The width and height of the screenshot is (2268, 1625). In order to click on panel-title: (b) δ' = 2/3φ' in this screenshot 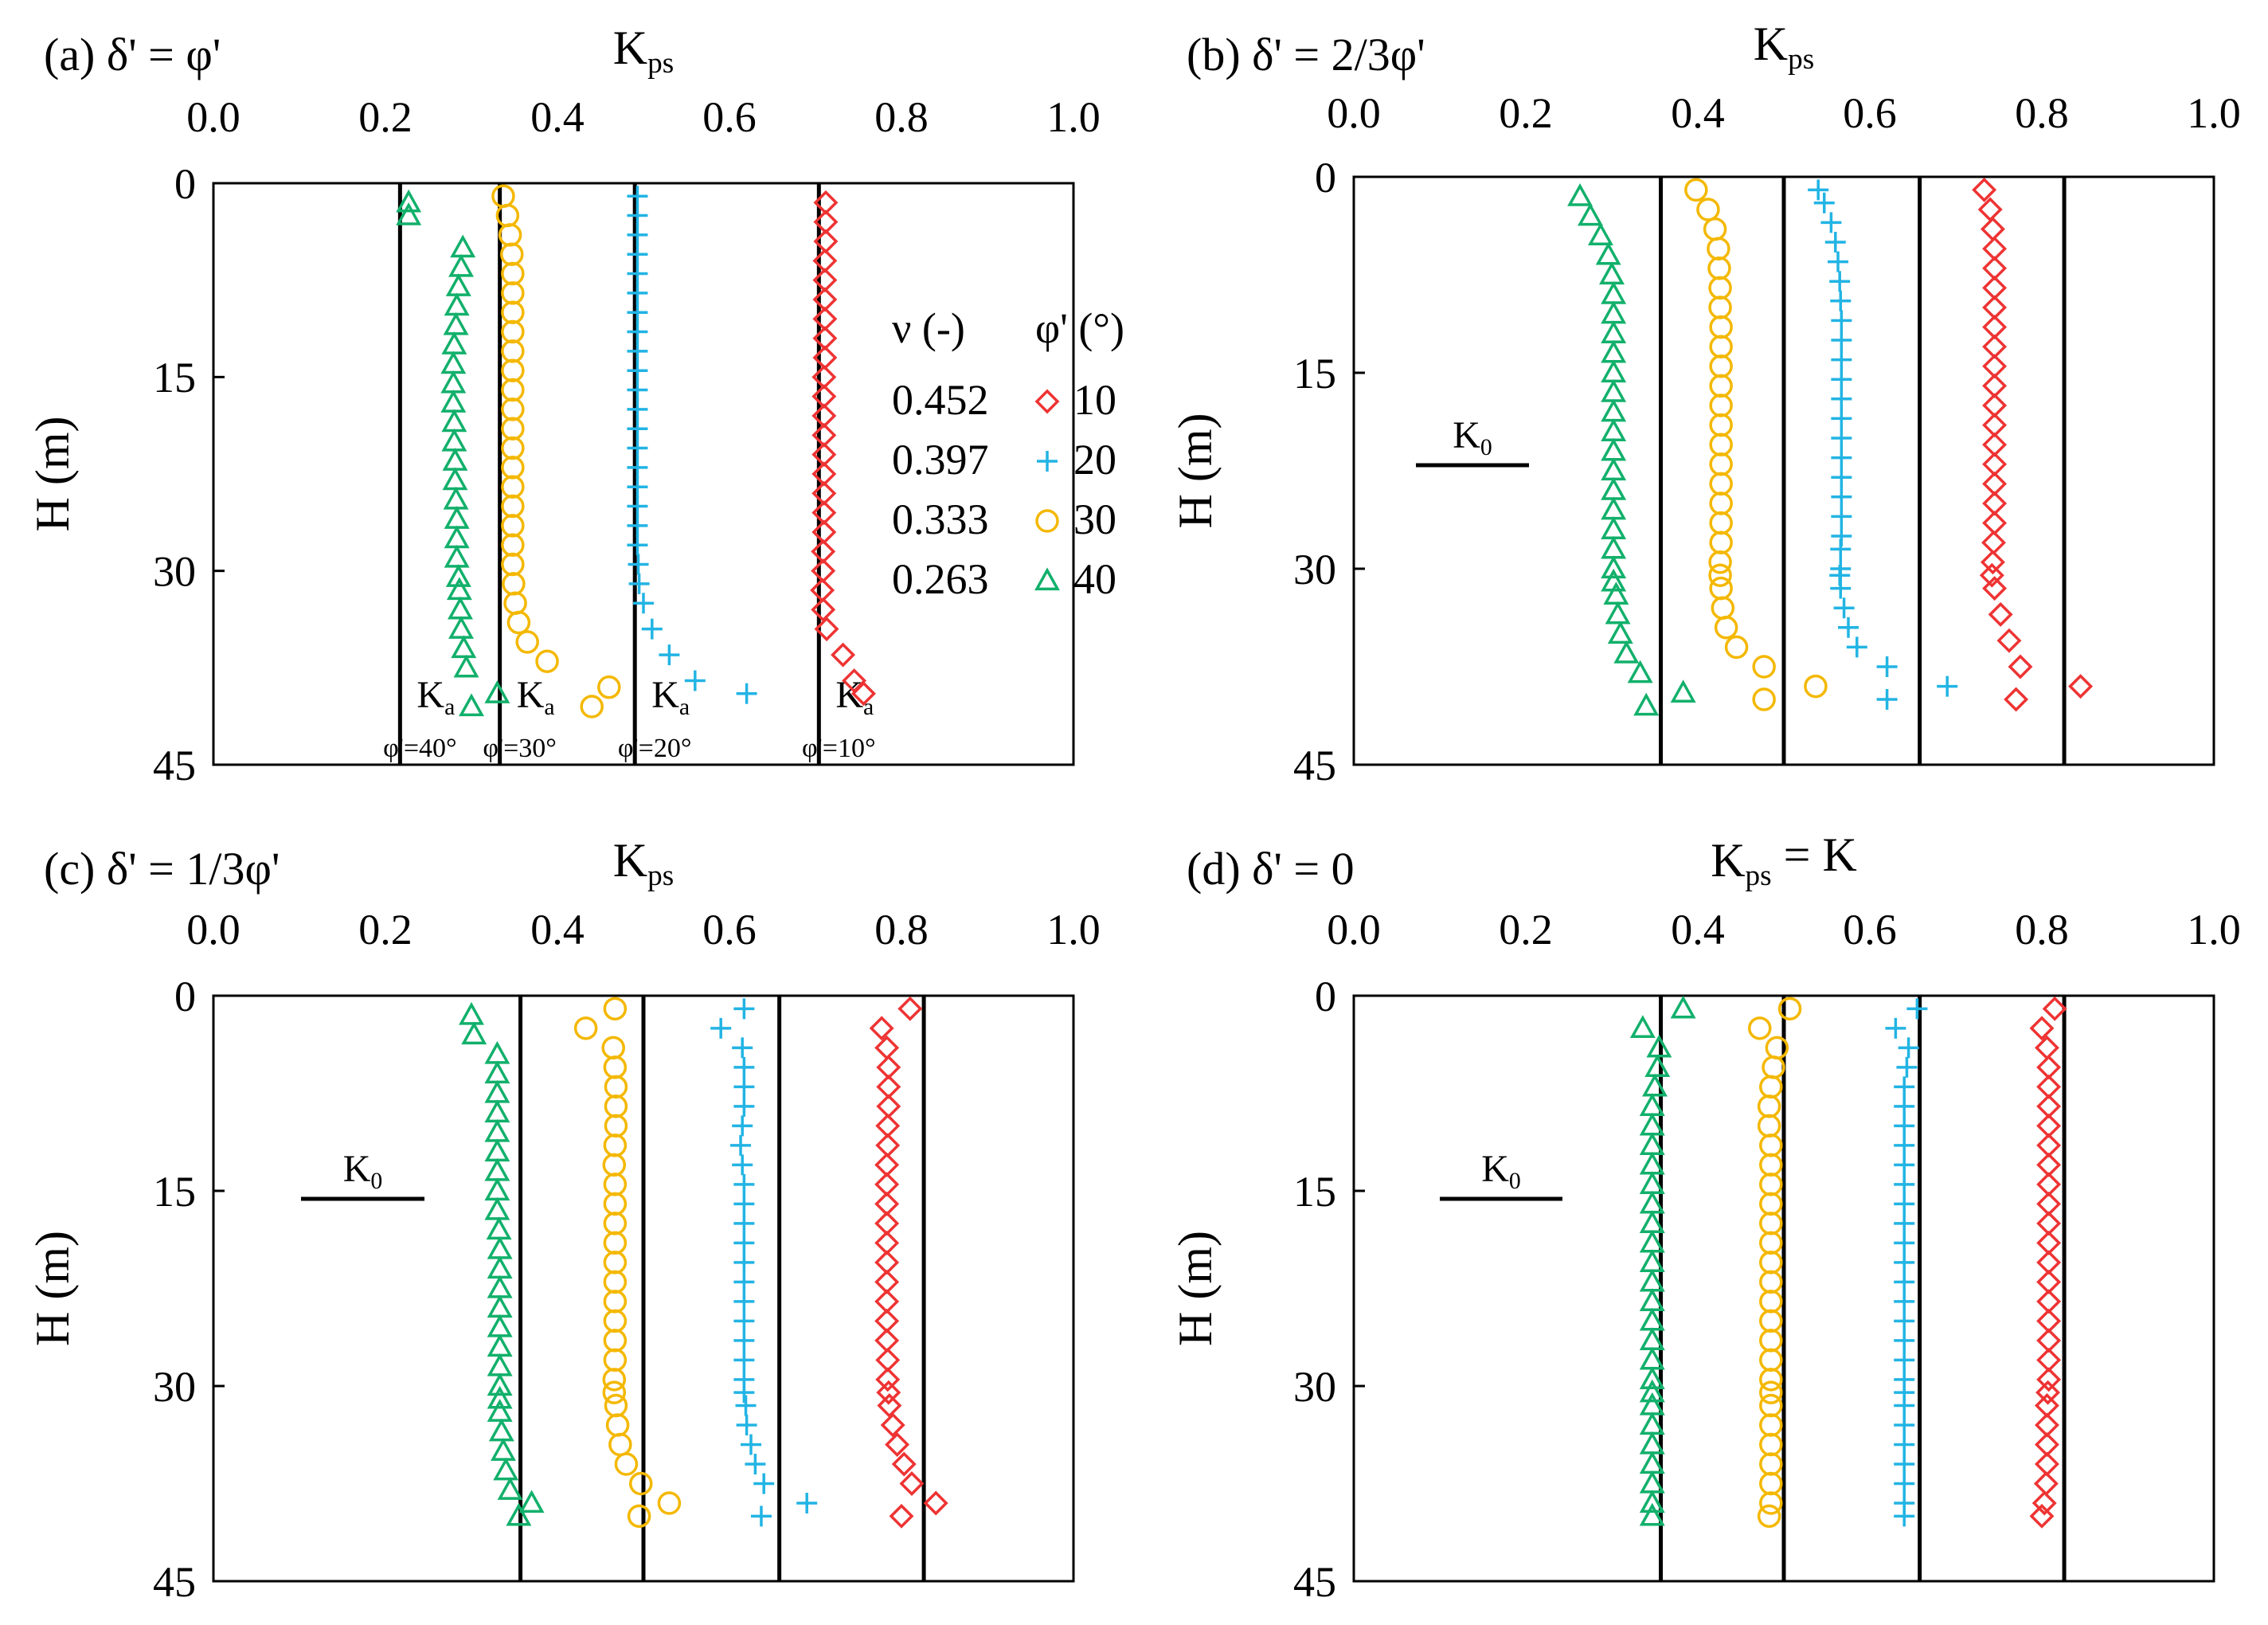, I will do `click(1306, 54)`.